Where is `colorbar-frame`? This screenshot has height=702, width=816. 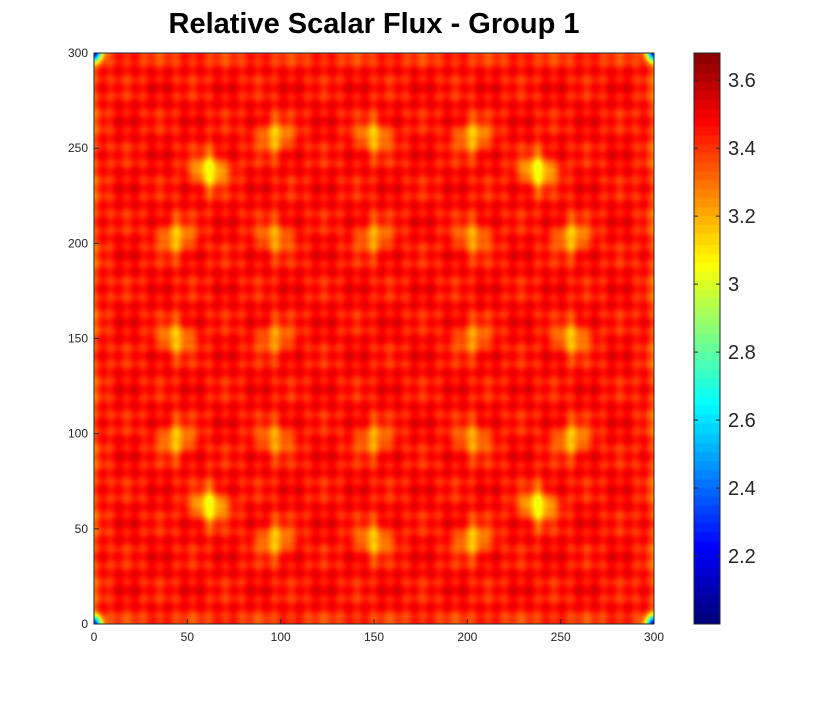
colorbar-frame is located at coordinates (707, 338).